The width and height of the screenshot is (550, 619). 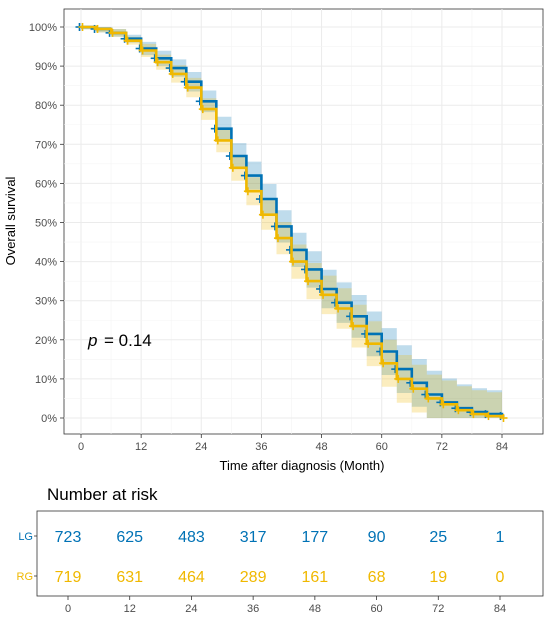 What do you see at coordinates (49, 419) in the screenshot?
I see `y-tick-label: 0%` at bounding box center [49, 419].